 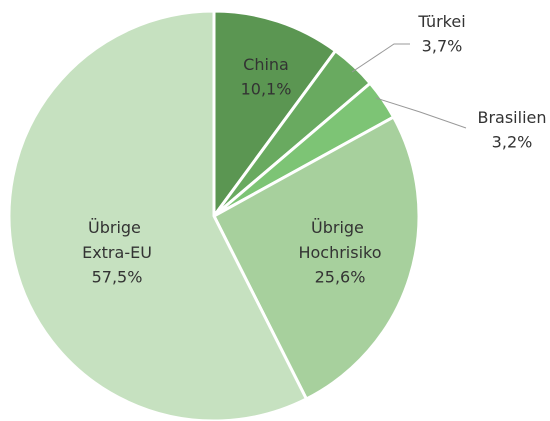 I want to click on category-label: Türkei, so click(x=441, y=21).